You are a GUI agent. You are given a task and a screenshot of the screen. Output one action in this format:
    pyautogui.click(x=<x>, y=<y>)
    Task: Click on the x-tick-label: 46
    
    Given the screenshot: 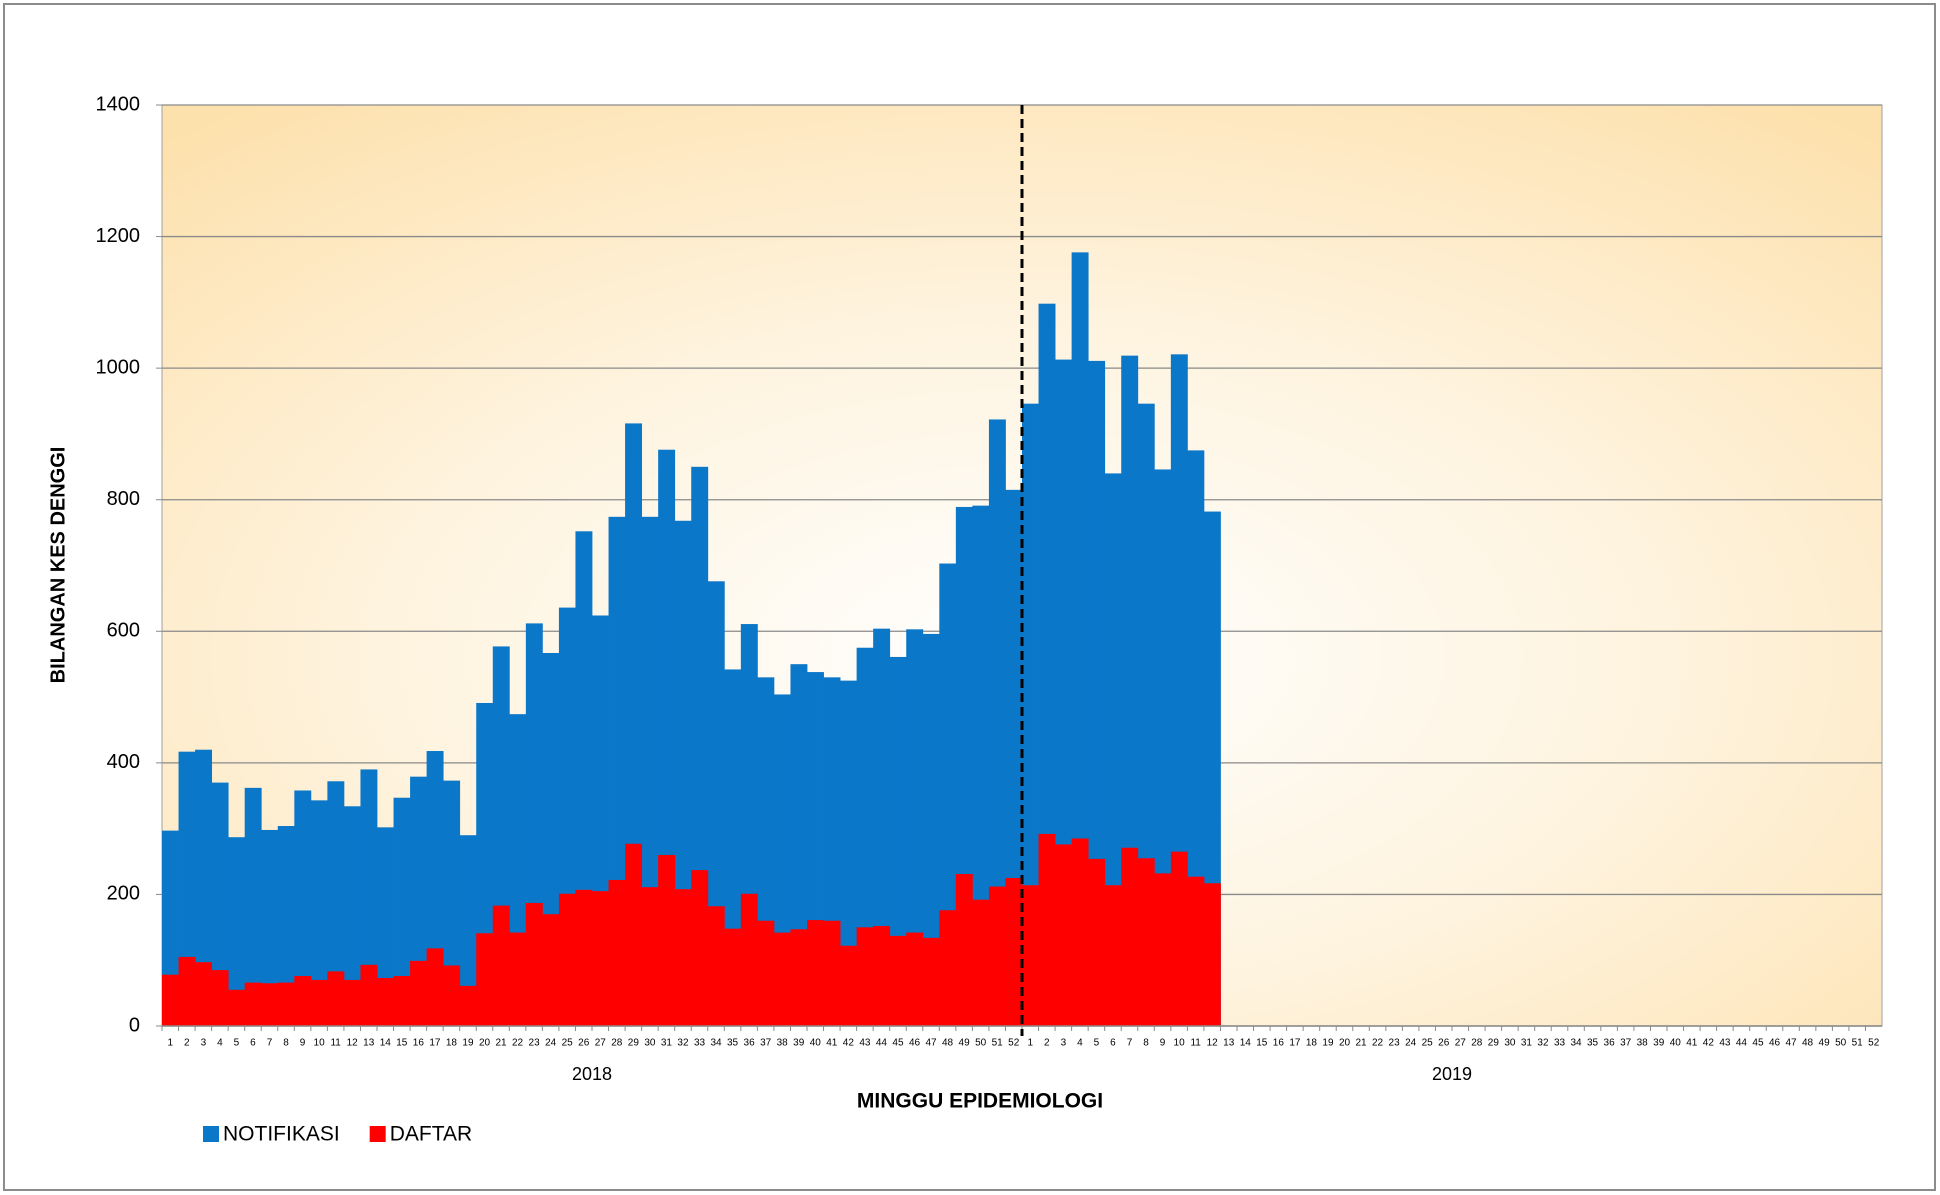 What is the action you would take?
    pyautogui.click(x=915, y=1043)
    